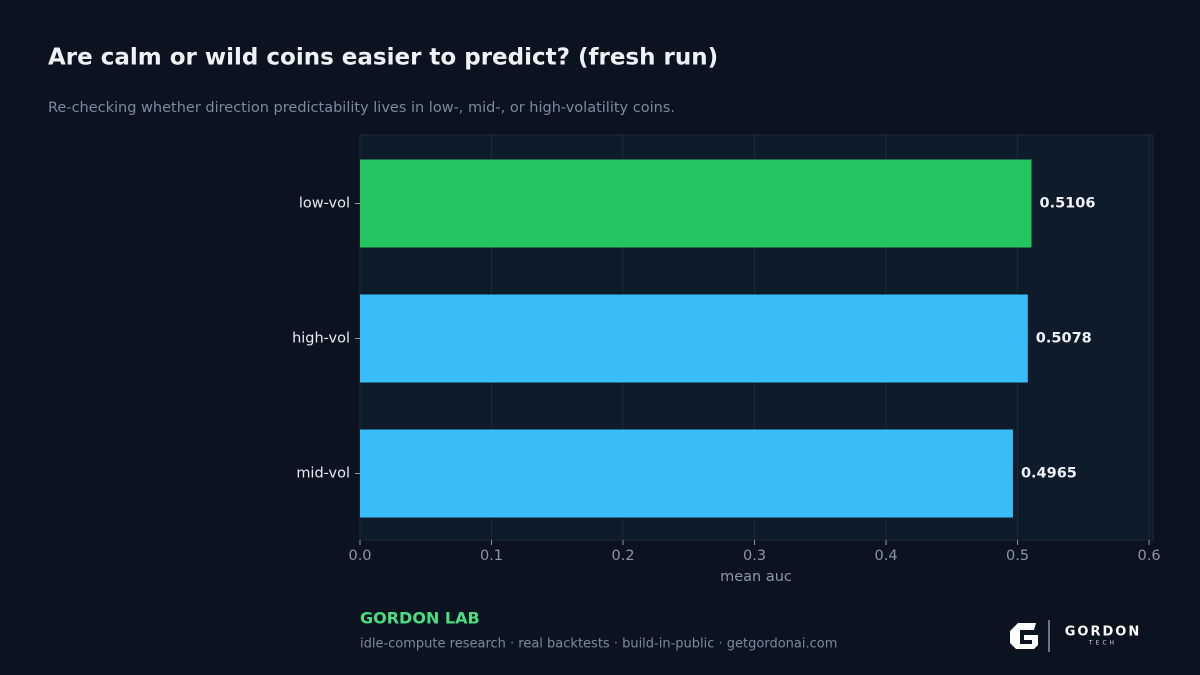 The image size is (1200, 675). Describe the element at coordinates (886, 556) in the screenshot. I see `x-tick-label: 0.4` at that location.